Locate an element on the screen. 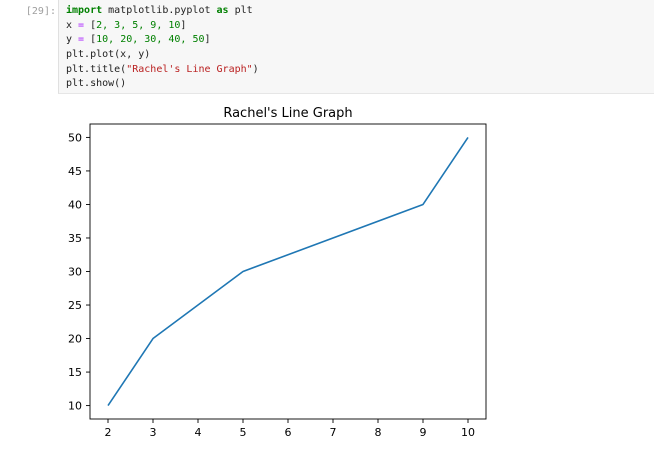 The height and width of the screenshot is (456, 654). y-tick-label: 10 is located at coordinates (75, 406).